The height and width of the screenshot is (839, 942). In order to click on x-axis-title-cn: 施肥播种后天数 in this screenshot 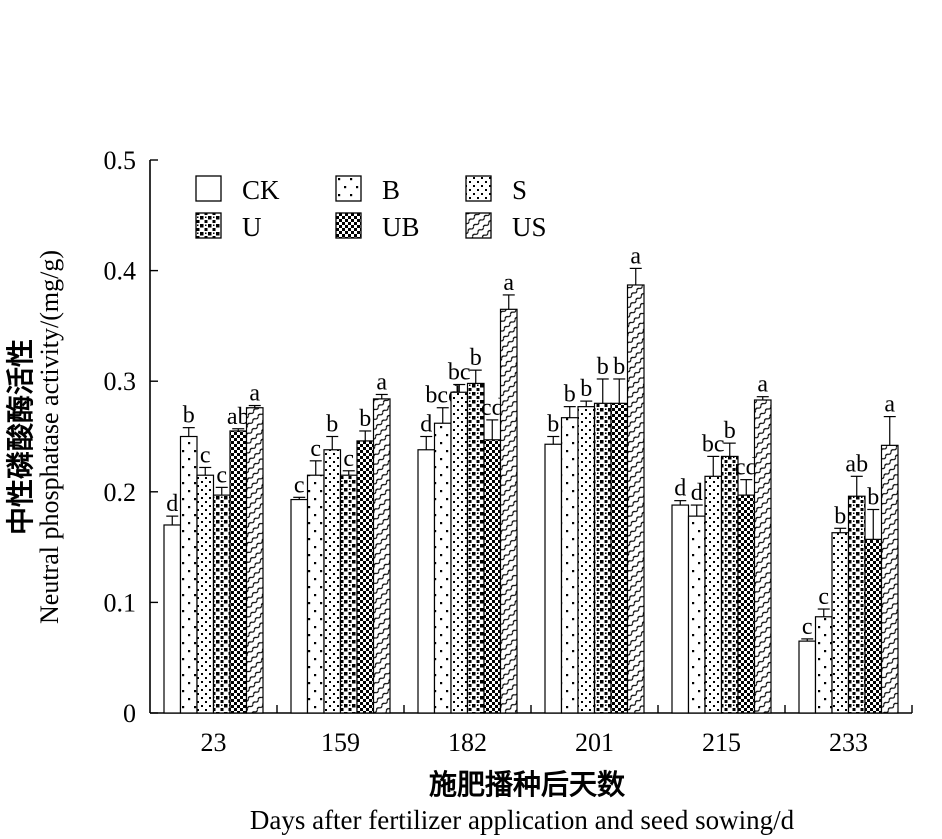, I will do `click(527, 784)`.